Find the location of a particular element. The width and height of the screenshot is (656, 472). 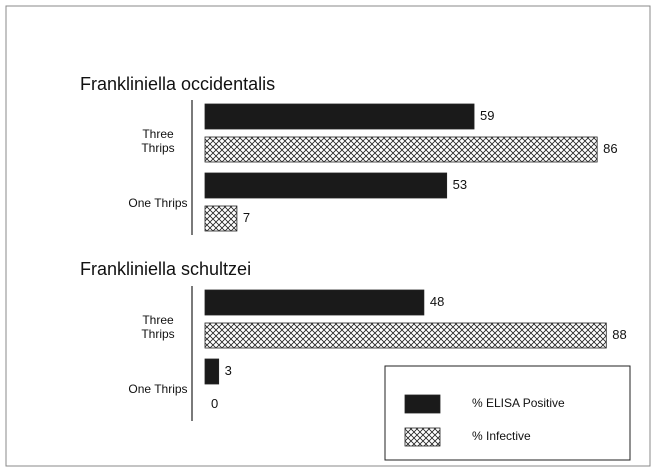

data-label: 3 is located at coordinates (228, 370).